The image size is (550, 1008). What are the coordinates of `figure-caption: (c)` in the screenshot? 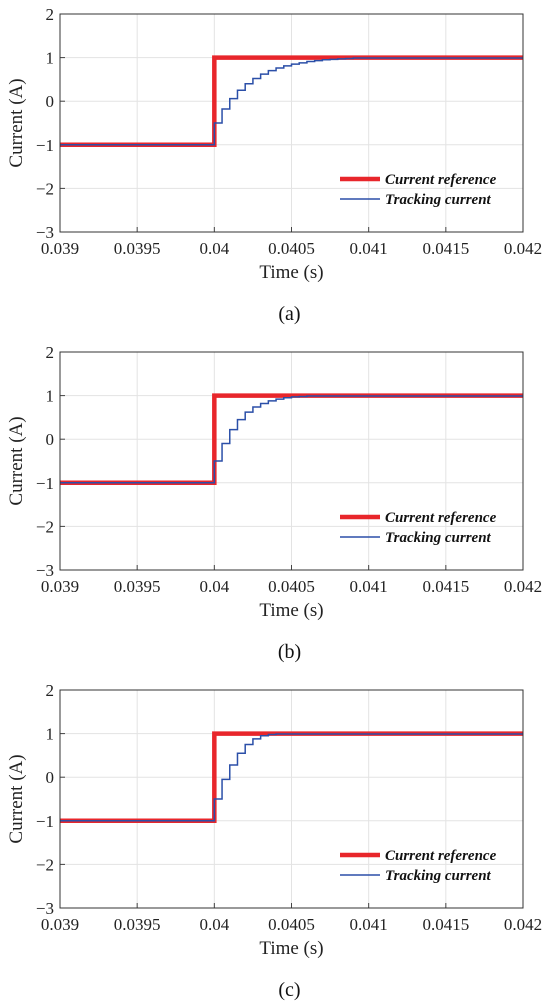 It's located at (289, 990).